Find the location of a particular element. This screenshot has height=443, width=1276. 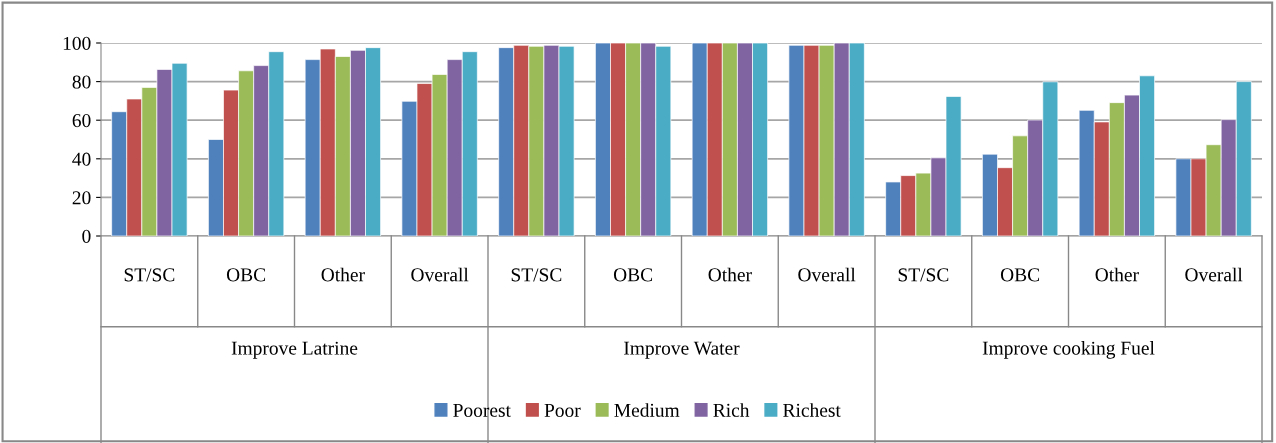

legend-label: Medium is located at coordinates (647, 410).